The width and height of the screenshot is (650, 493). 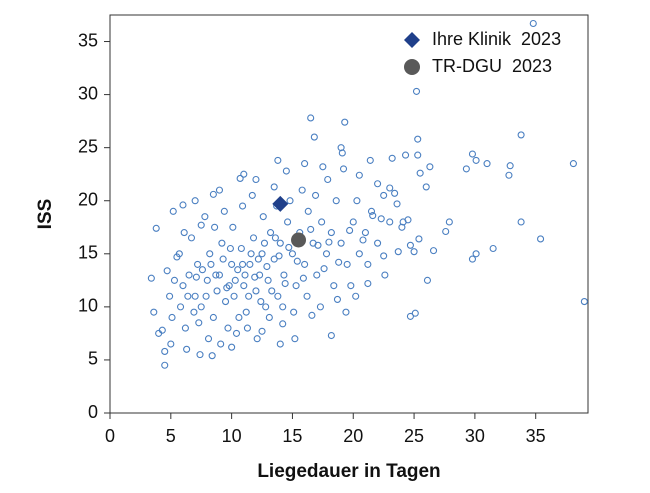 I want to click on x-tick-label: 30, so click(x=475, y=436).